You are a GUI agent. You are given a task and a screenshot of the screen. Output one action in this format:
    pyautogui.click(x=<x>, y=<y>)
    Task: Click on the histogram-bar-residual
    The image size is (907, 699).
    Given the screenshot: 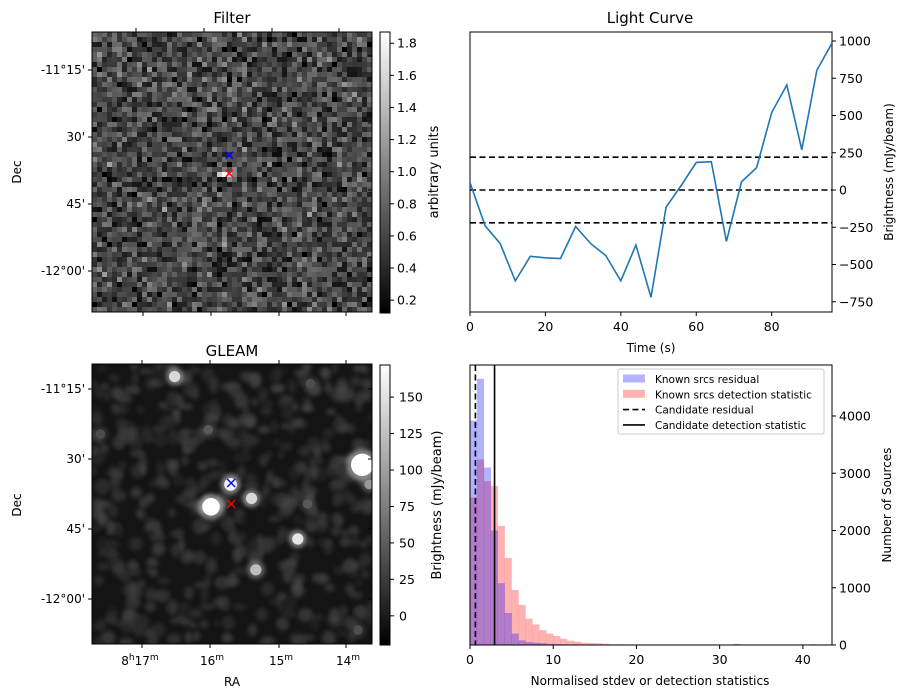 What is the action you would take?
    pyautogui.click(x=522, y=642)
    